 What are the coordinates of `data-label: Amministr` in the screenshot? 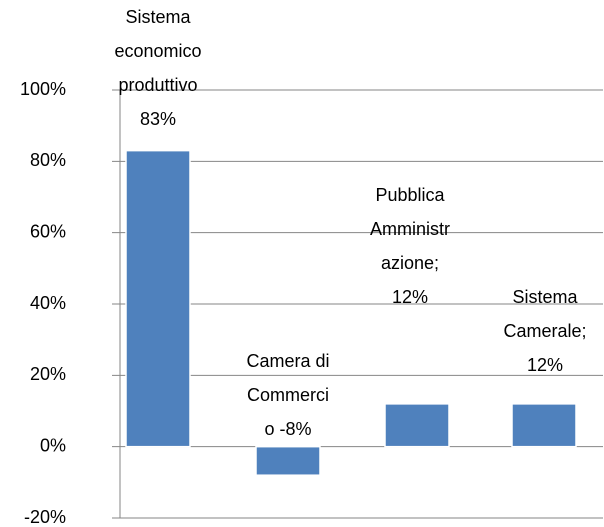 It's located at (410, 229).